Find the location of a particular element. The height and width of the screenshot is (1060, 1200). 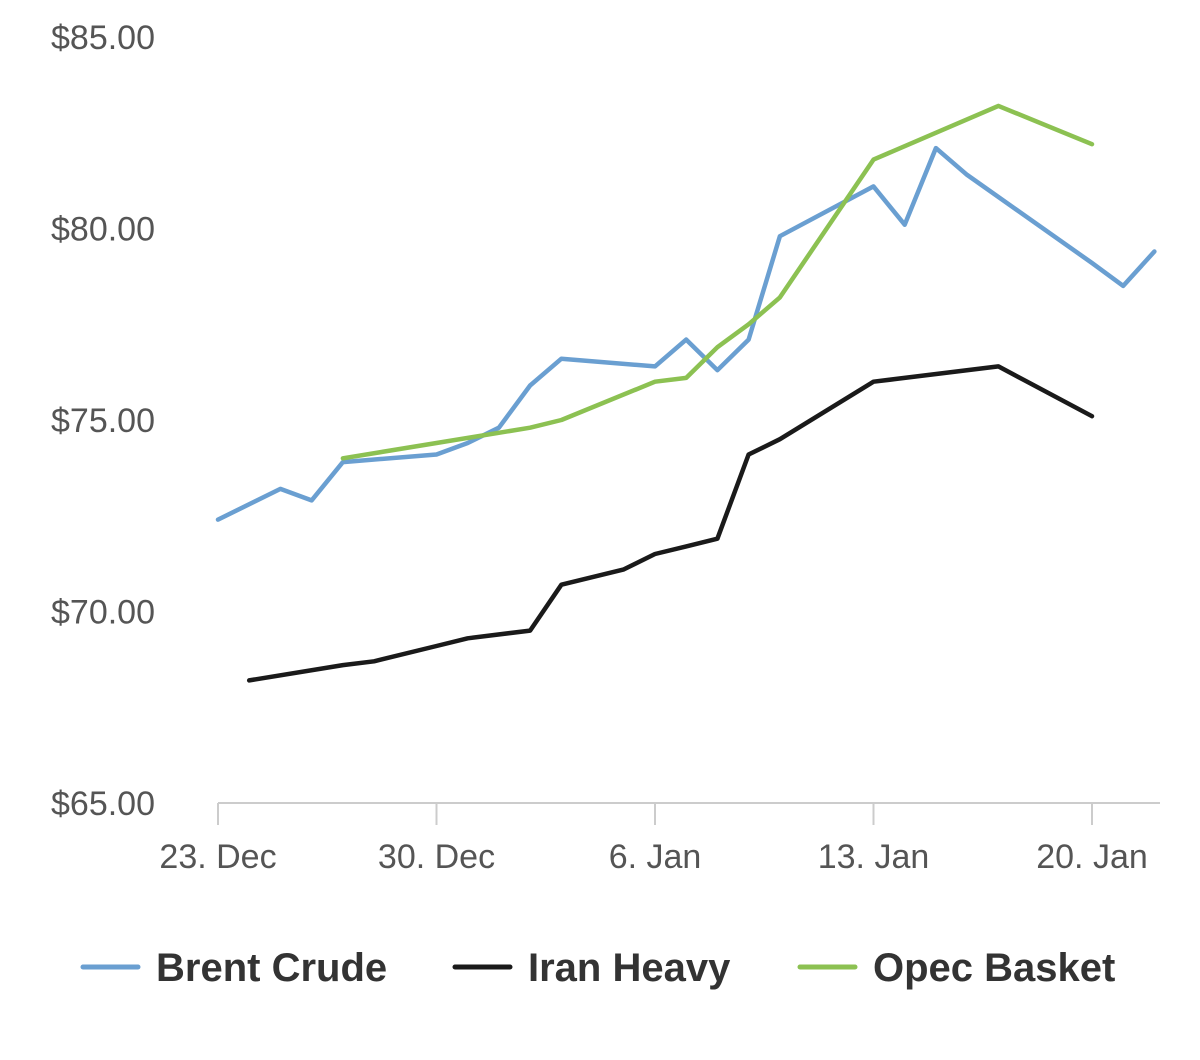

y-axis: $85.00 $80.00 $75.00 $70.00 $65.00 is located at coordinates (103, 421).